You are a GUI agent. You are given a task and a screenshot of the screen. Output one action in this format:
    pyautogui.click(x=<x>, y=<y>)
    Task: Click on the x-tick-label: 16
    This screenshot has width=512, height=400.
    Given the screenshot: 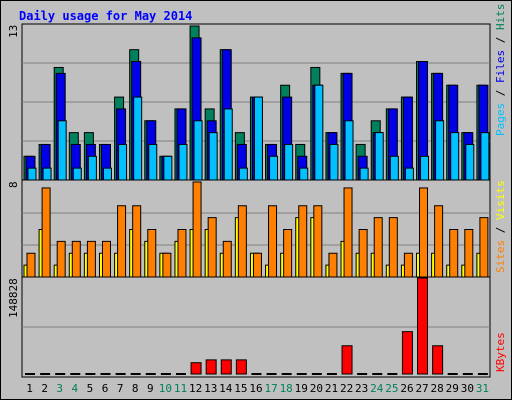 What is the action you would take?
    pyautogui.click(x=255, y=388)
    